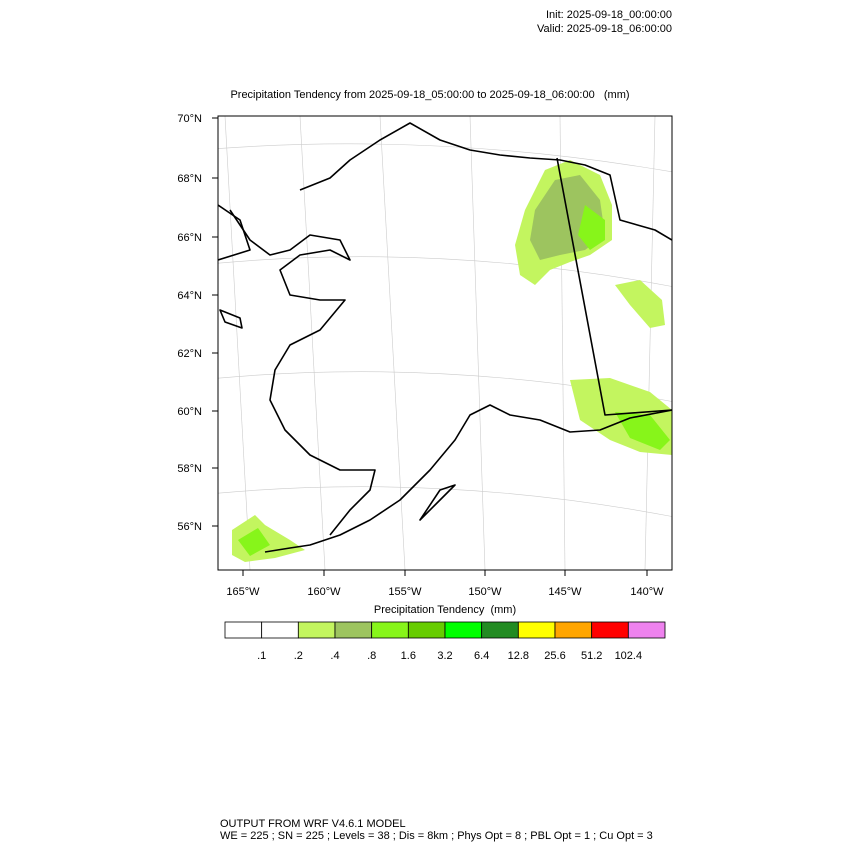 The image size is (850, 855). What do you see at coordinates (324, 592) in the screenshot?
I see `lon-label: 160°W` at bounding box center [324, 592].